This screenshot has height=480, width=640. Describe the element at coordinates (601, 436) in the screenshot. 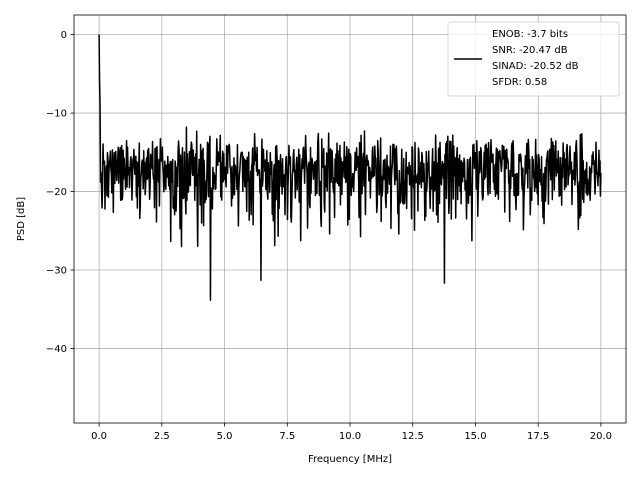

I see `x-tick-label: 20.0` at that location.